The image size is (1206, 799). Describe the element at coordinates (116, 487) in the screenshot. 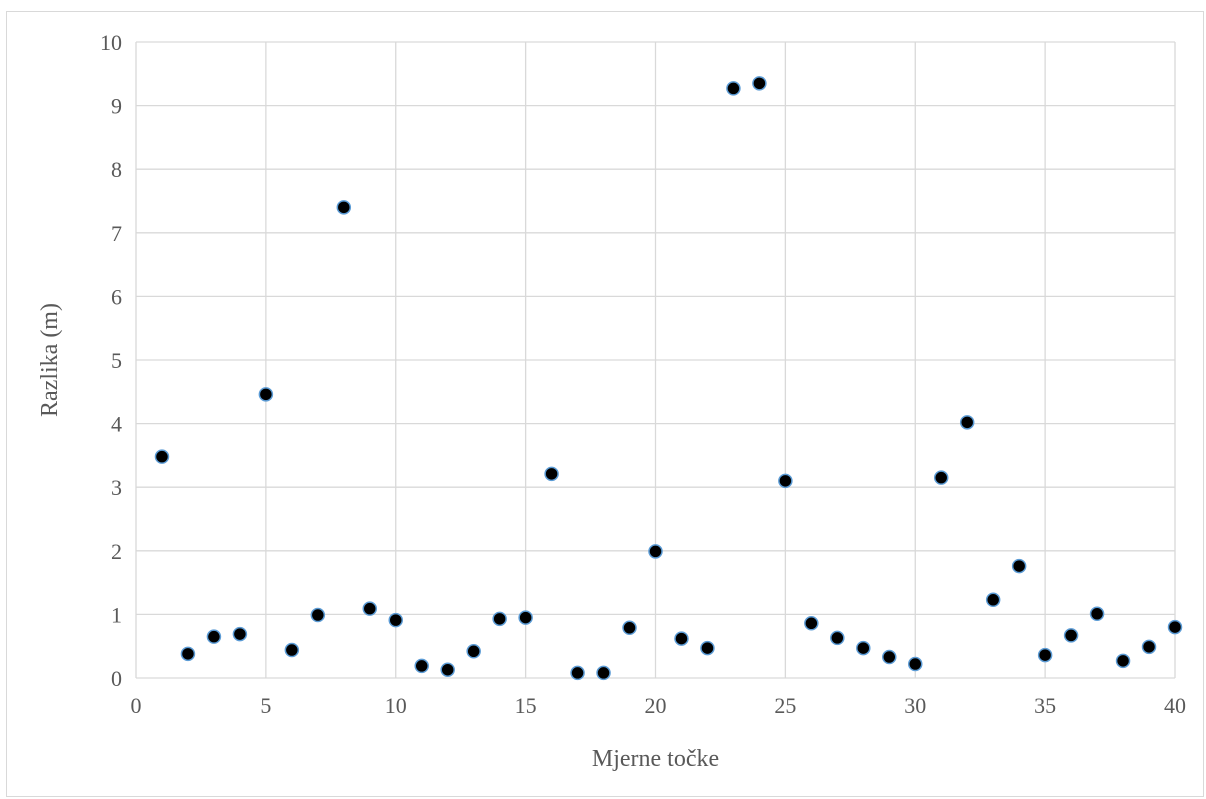

I see `y-tick-label: 3` at that location.